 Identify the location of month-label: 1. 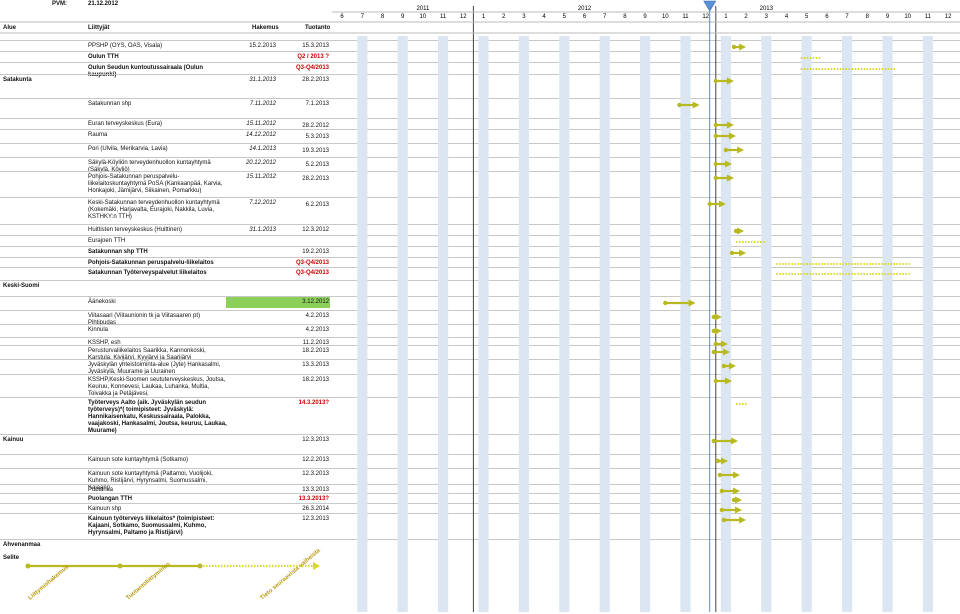
(484, 17).